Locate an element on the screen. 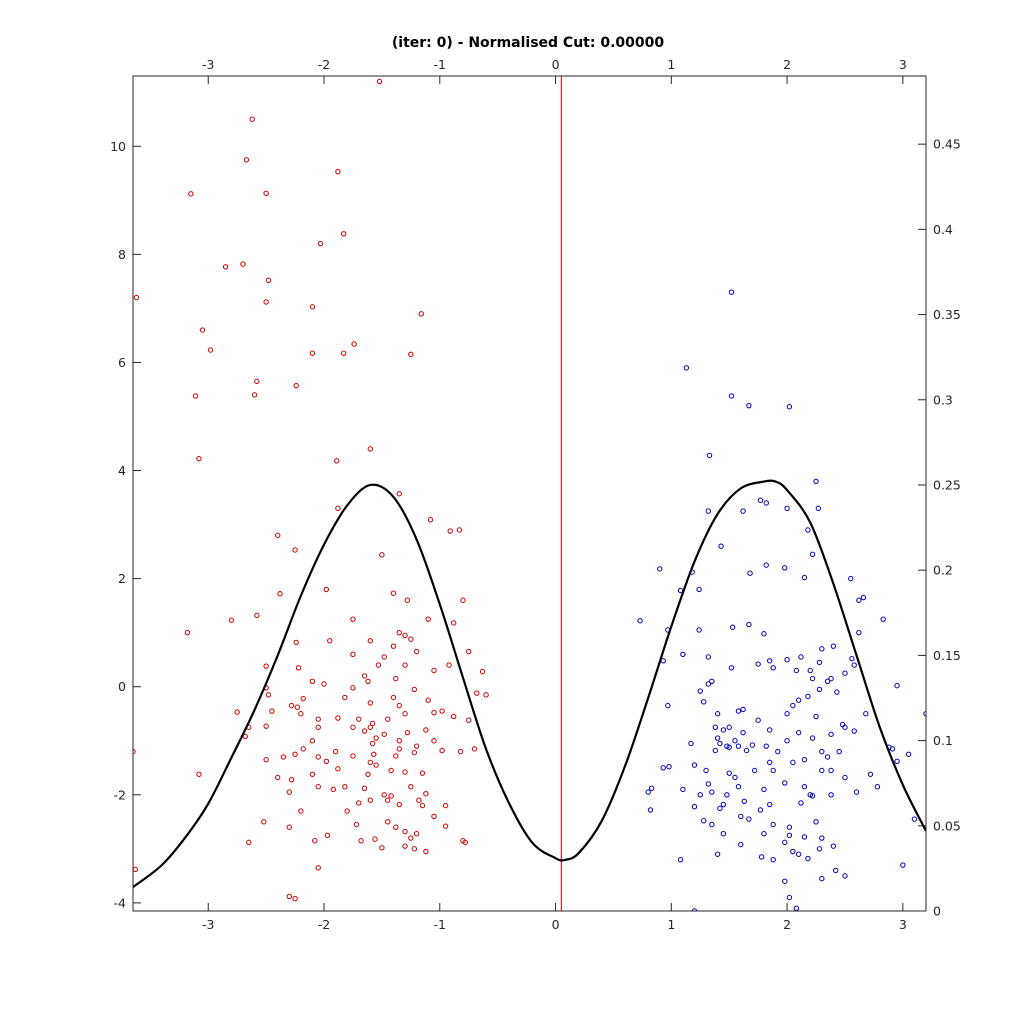 The width and height of the screenshot is (1024, 1024). y-right-tick-label: 0.25 is located at coordinates (947, 484).